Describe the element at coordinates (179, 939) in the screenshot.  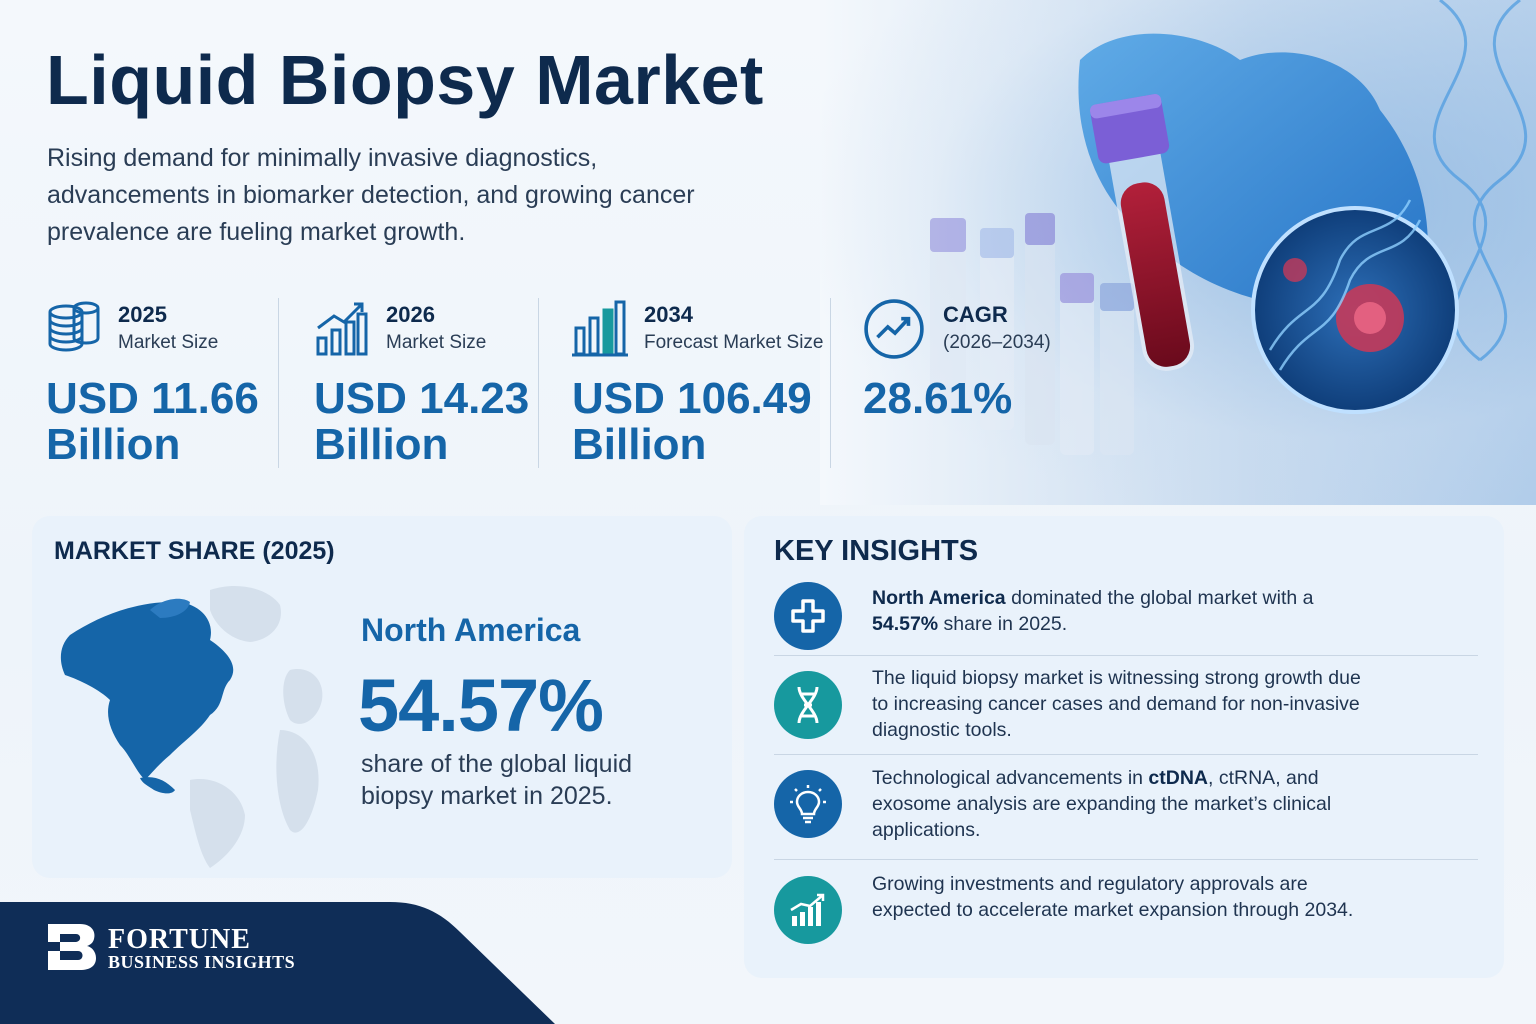
I see `brand-name: FORTUNE` at that location.